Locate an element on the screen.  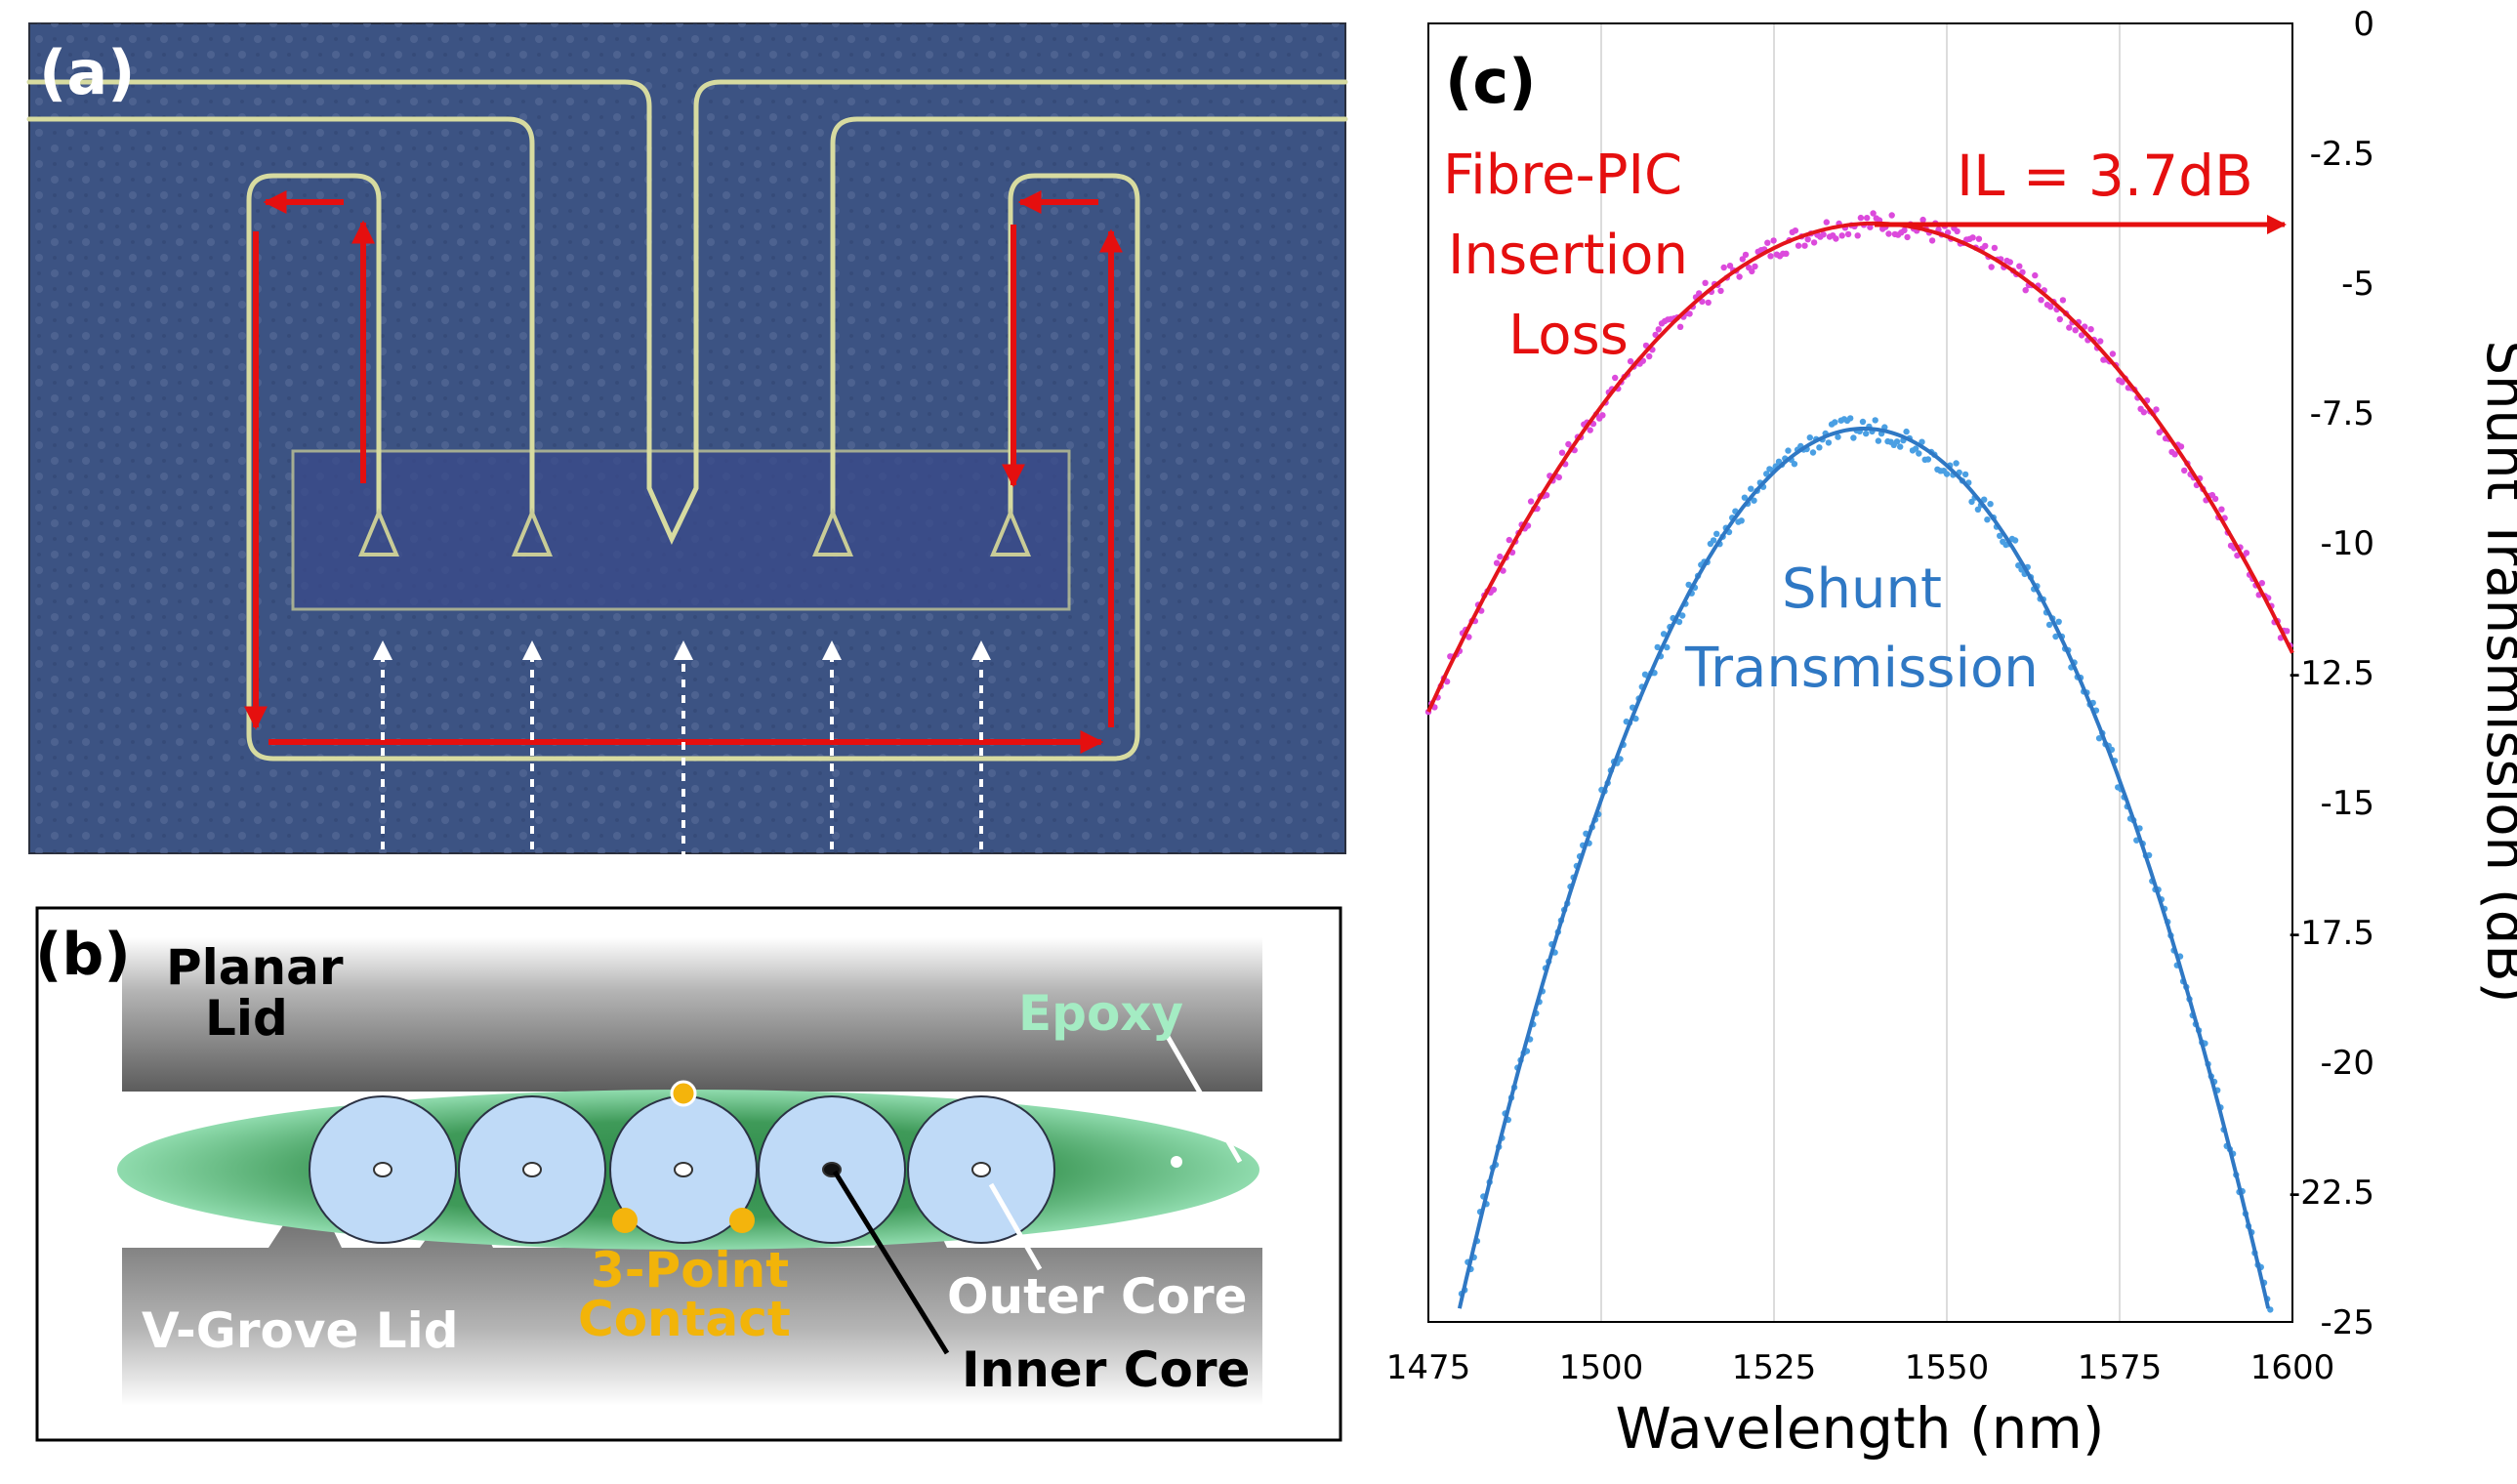
x-tick-label: 1575 is located at coordinates (2120, 1368).